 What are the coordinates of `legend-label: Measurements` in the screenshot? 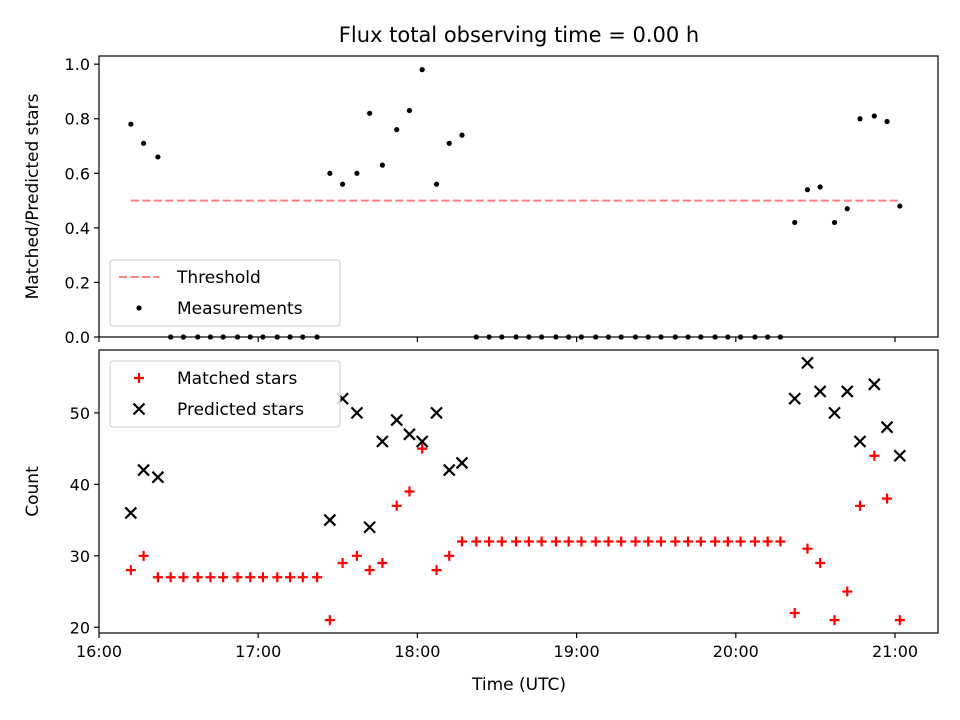 It's located at (240, 309).